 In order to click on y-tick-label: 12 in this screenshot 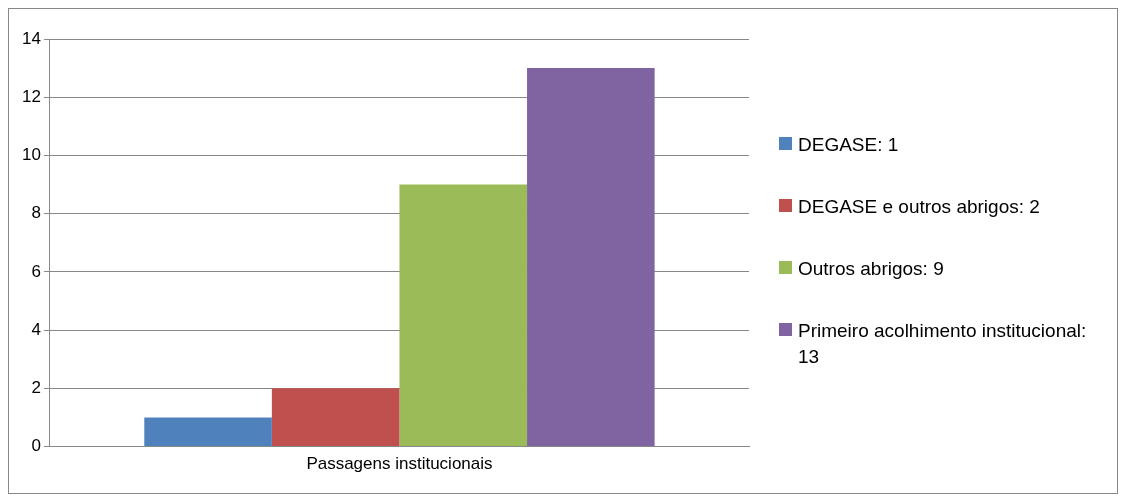, I will do `click(31, 96)`.